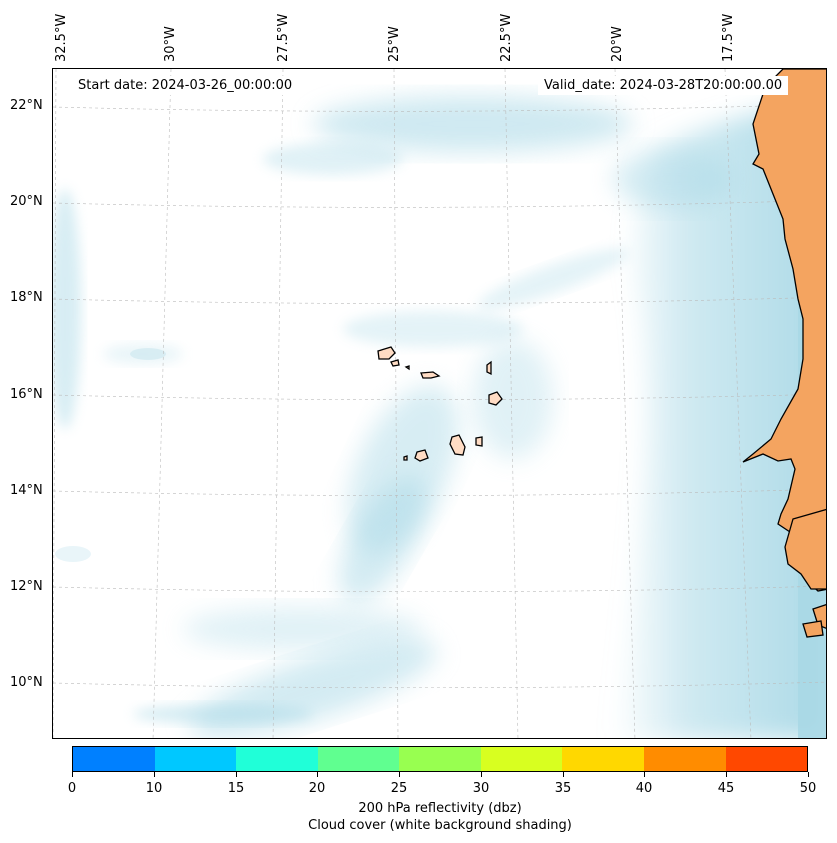  I want to click on cape-verde-islands, so click(440, 404).